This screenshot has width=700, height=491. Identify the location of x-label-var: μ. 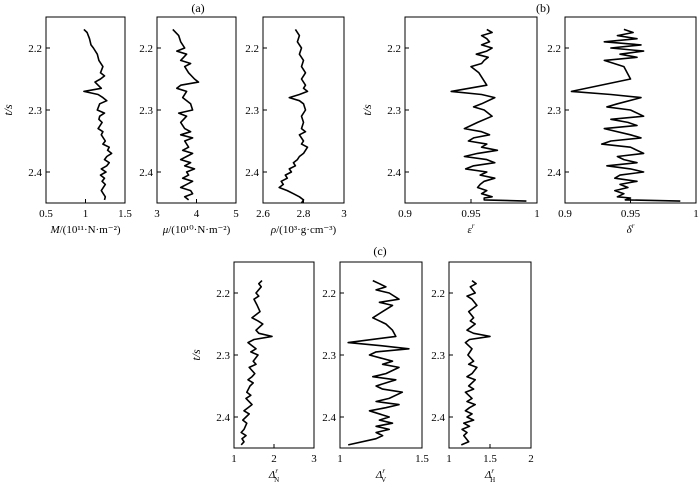
(165, 230).